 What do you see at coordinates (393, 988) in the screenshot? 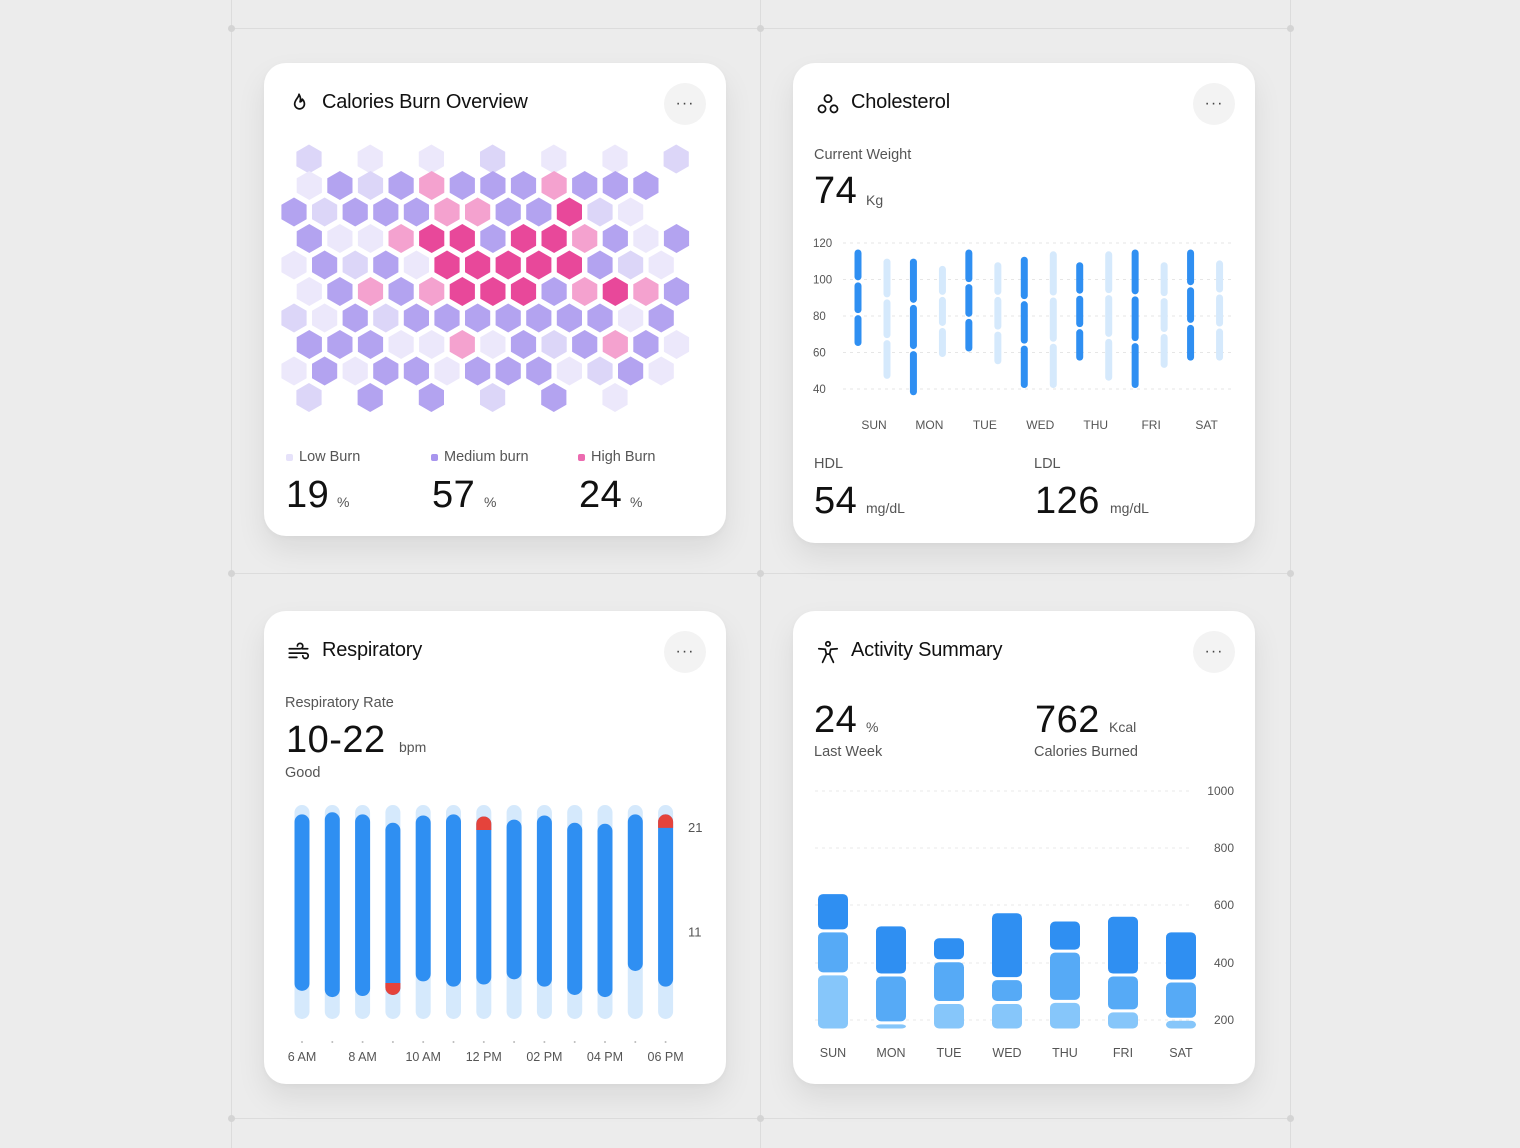
I see `low-flag` at bounding box center [393, 988].